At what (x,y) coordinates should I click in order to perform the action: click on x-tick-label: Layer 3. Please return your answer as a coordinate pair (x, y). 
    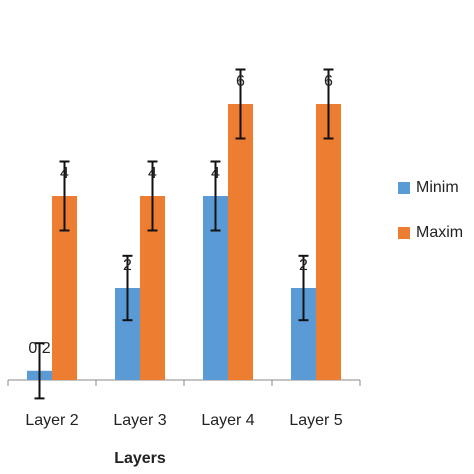
    Looking at the image, I should click on (139, 420).